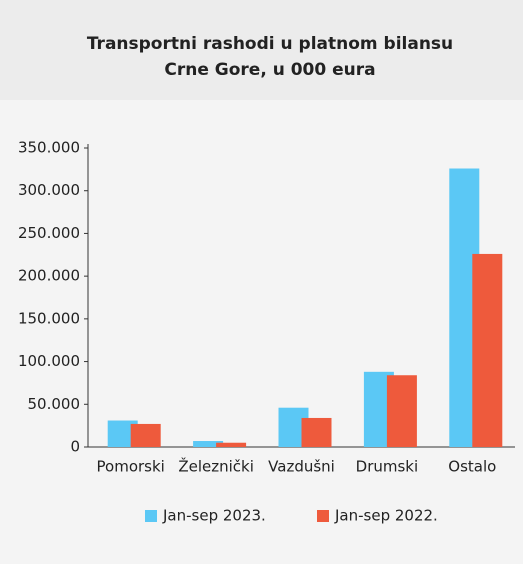 The height and width of the screenshot is (564, 523). Describe the element at coordinates (214, 516) in the screenshot. I see `legend-label: Jan-sep 2023.` at that location.